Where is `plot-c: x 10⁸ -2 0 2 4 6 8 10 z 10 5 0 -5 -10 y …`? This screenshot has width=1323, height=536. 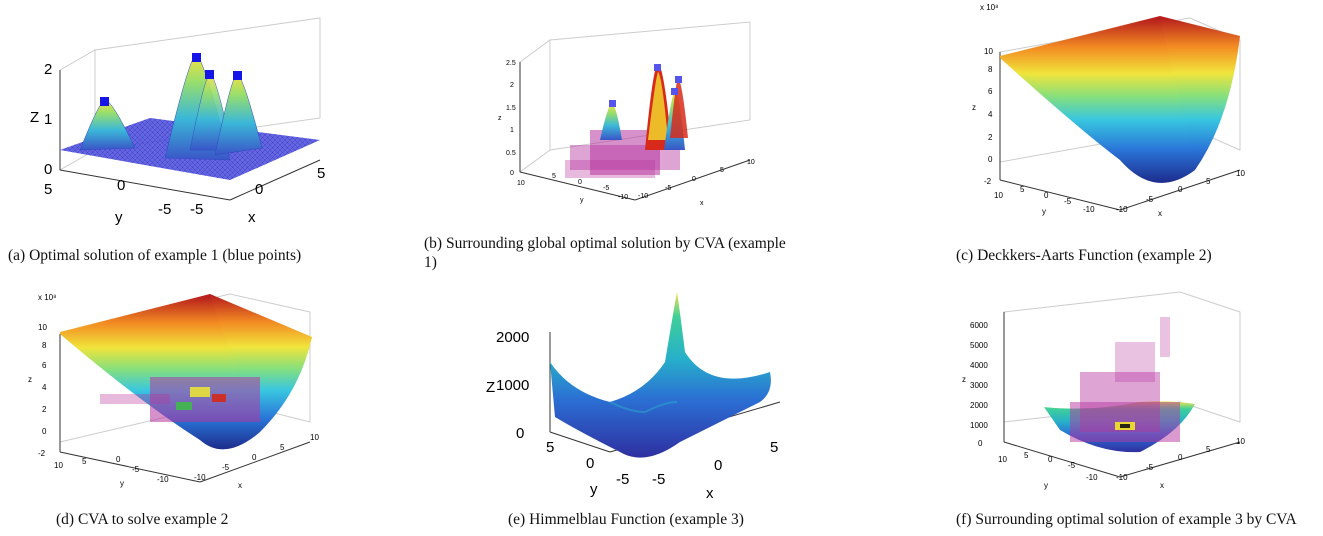
plot-c: x 10⁸ -2 0 2 4 6 8 10 z 10 5 0 -5 -10 y … is located at coordinates (1108, 110).